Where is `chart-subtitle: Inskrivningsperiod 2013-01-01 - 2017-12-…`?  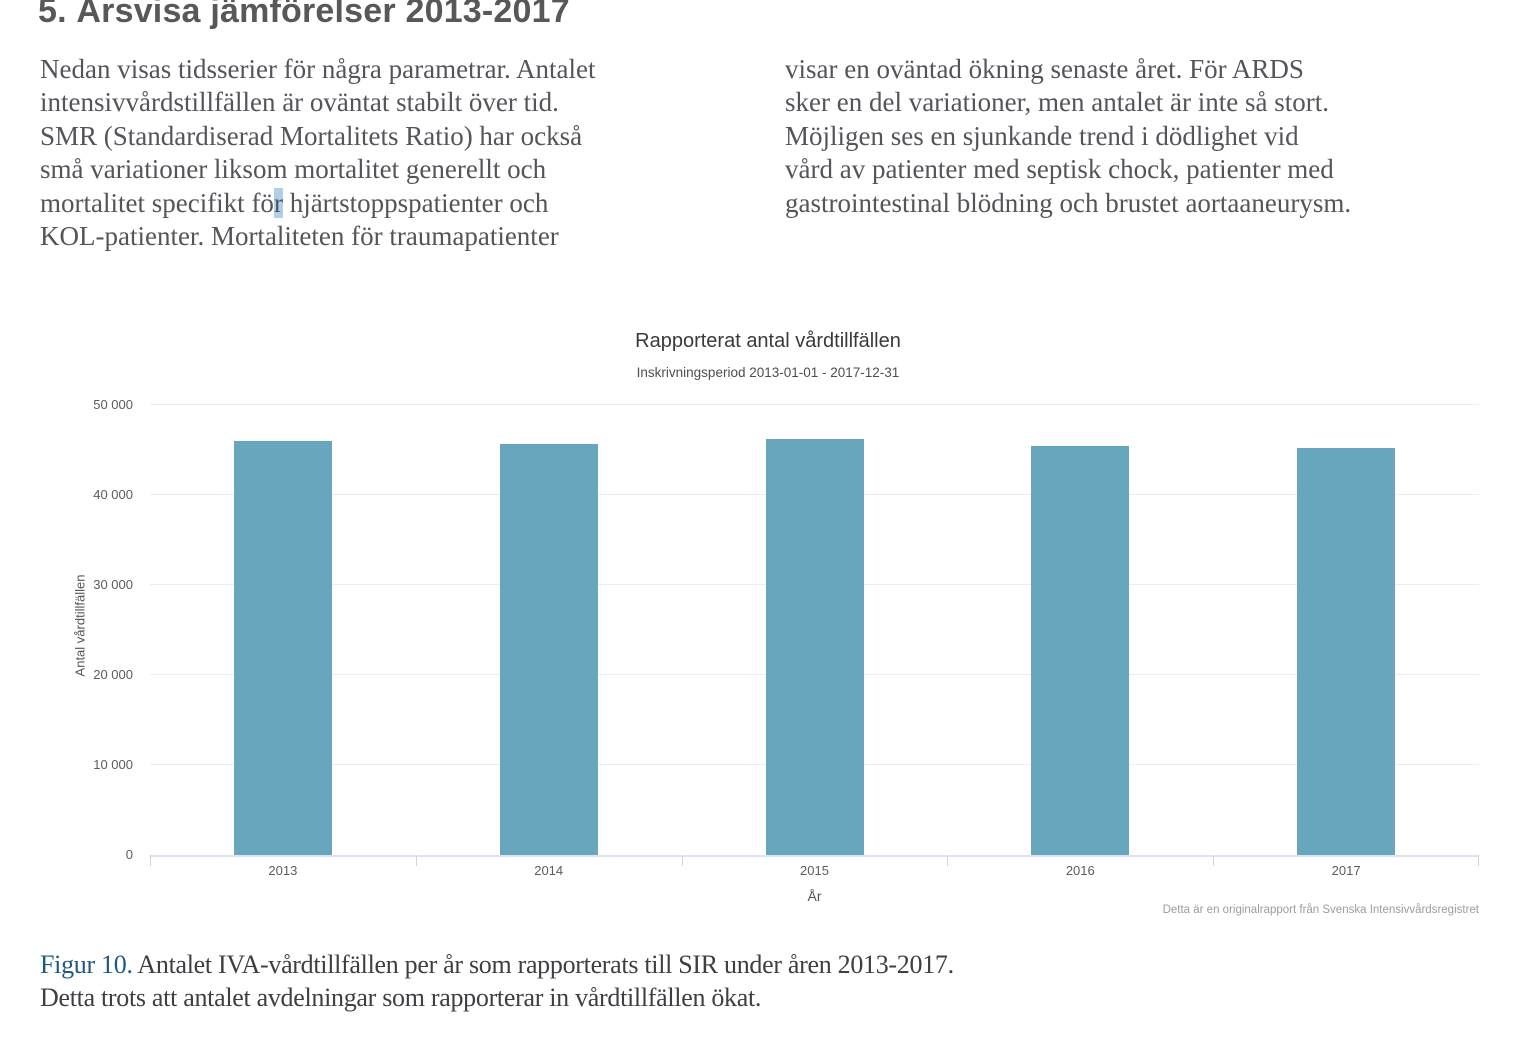
chart-subtitle: Inskrivningsperiod 2013-01-01 - 2017-12-… is located at coordinates (768, 372).